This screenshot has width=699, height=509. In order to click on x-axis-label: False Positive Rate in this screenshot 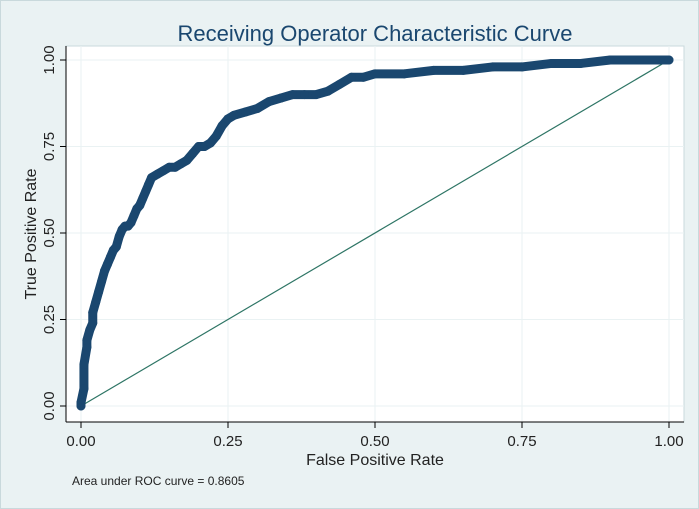, I will do `click(375, 460)`.